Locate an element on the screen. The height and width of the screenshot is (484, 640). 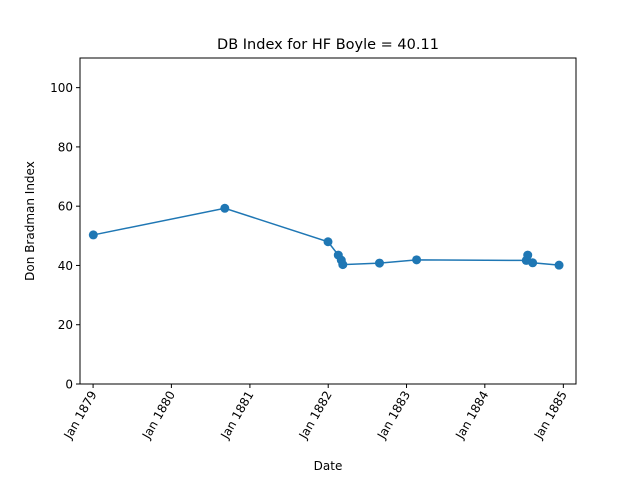
y-tick-label: 100 is located at coordinates (61, 88).